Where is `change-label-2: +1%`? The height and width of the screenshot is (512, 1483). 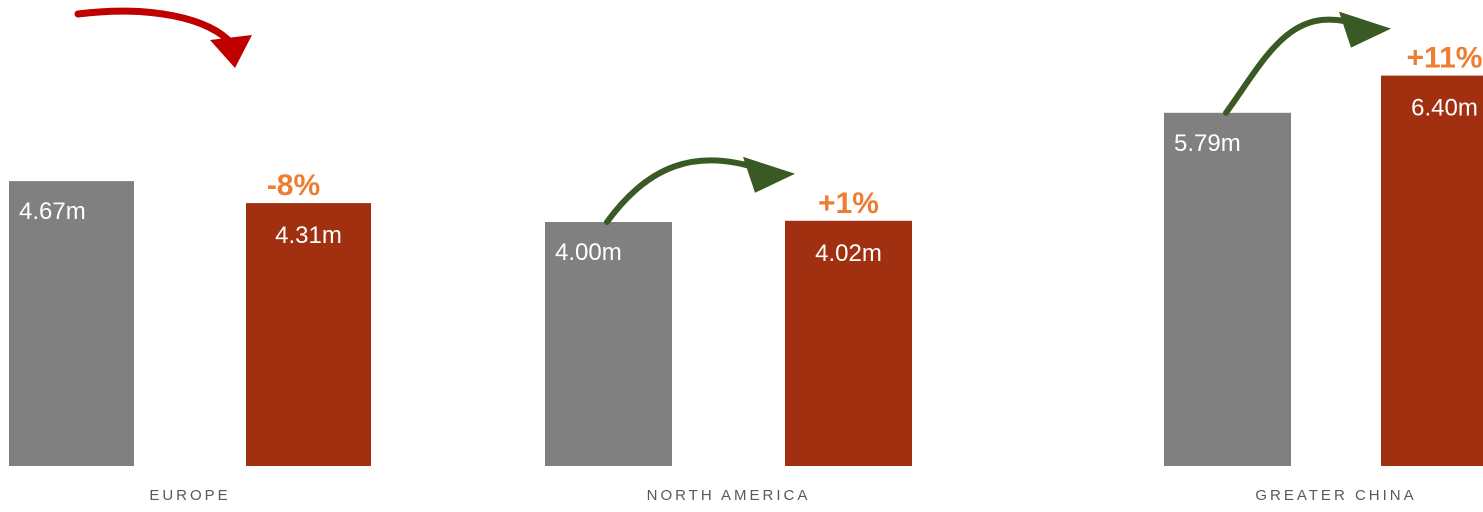
change-label-2: +1% is located at coordinates (848, 203).